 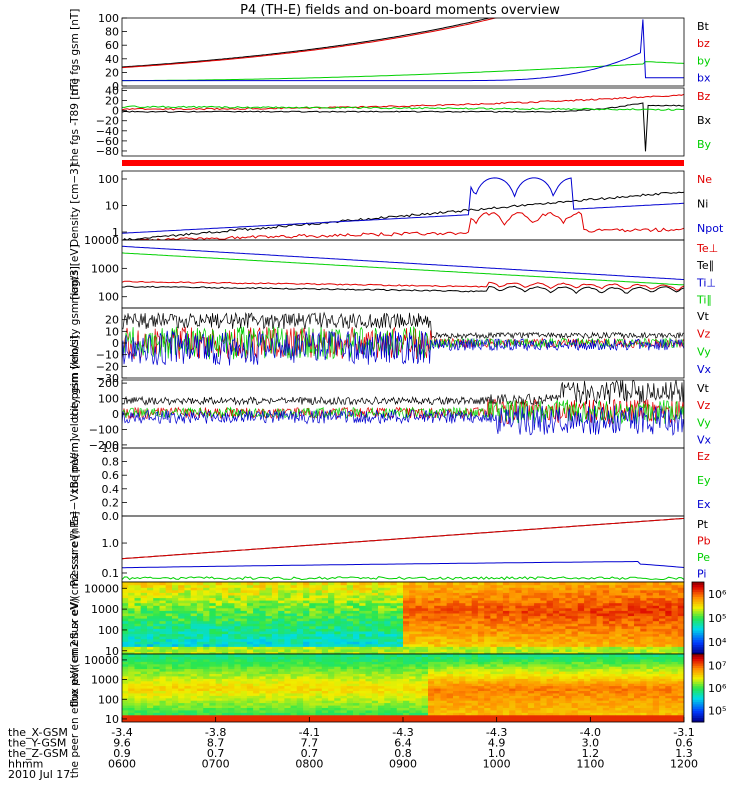 What do you see at coordinates (107, 121) in the screenshot?
I see `y-tick-label: −20` at bounding box center [107, 121].